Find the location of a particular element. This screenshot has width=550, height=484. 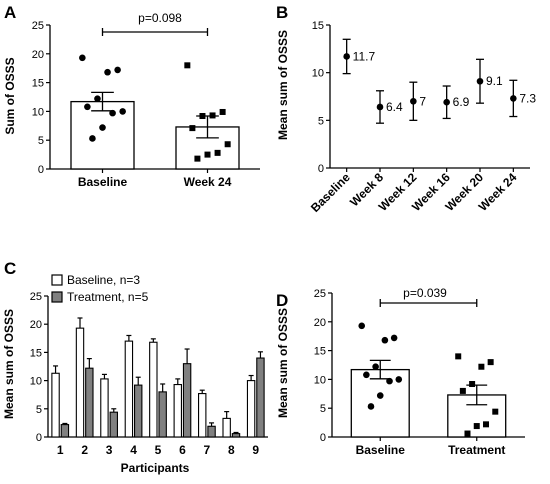

panel-a-plot: 0 5 10 15 20 25 Baseline Week 24 is located at coordinates (146, 104).